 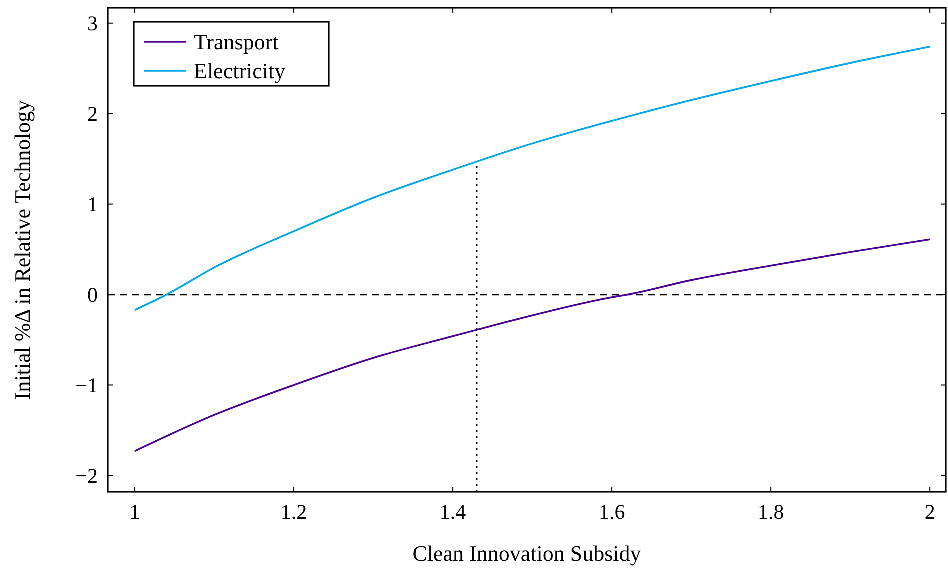 I want to click on x-tick-label: 1, so click(x=135, y=512).